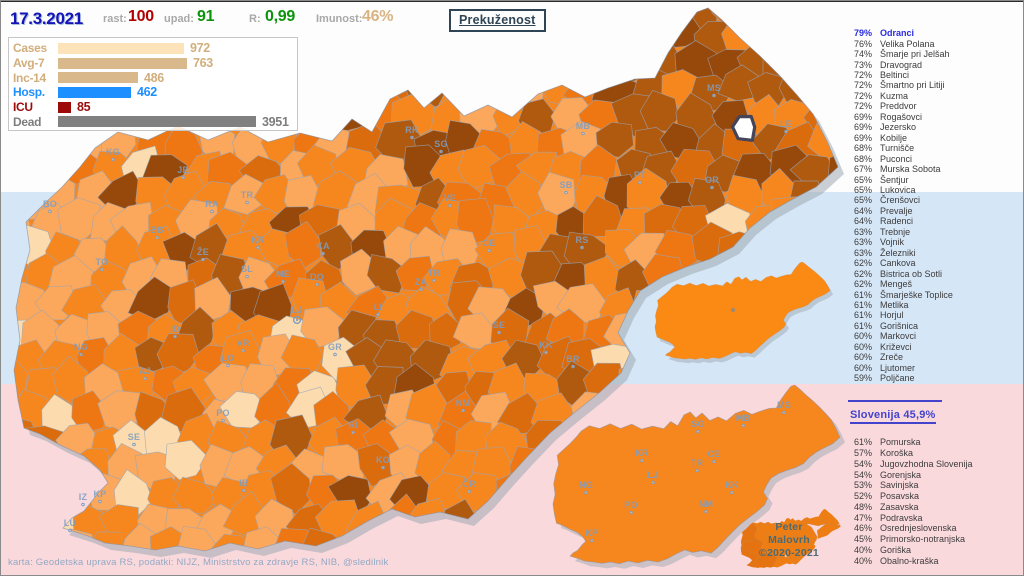  What do you see at coordinates (934, 284) in the screenshot?
I see `municipality-row: 62% Mengeš` at bounding box center [934, 284].